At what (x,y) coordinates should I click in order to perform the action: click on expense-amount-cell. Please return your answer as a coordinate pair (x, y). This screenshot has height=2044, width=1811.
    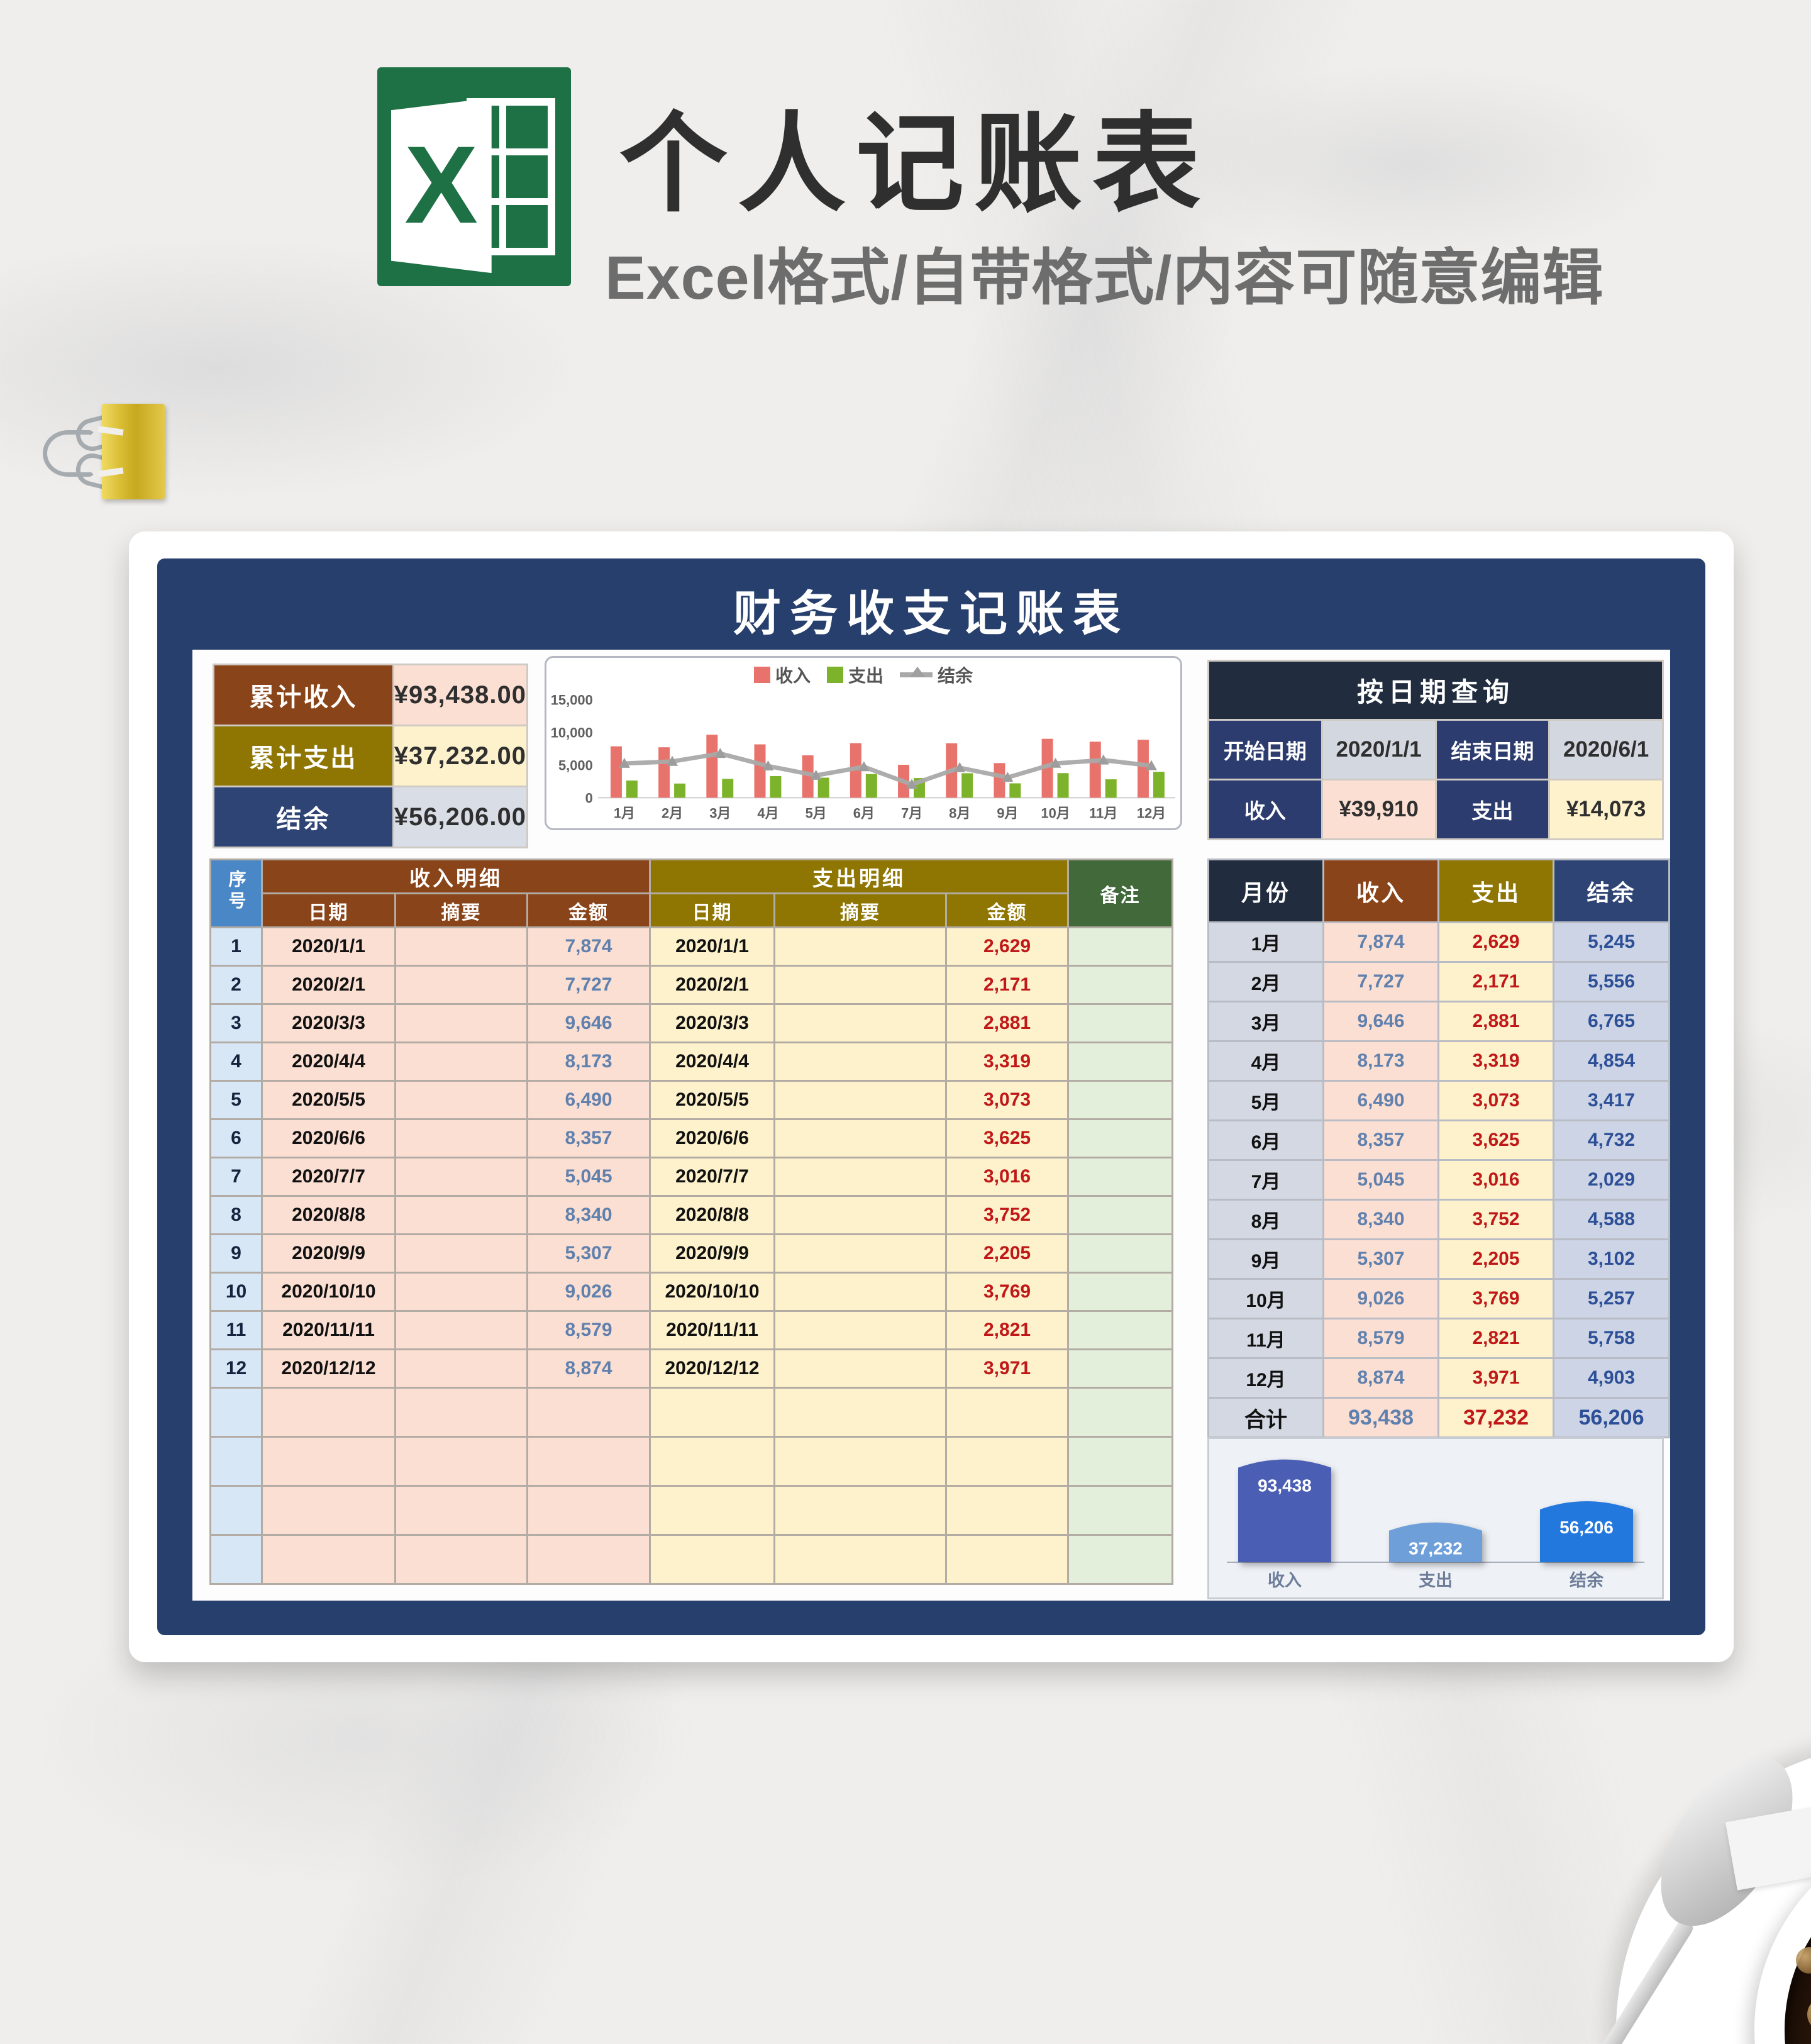
    Looking at the image, I should click on (1008, 1560).